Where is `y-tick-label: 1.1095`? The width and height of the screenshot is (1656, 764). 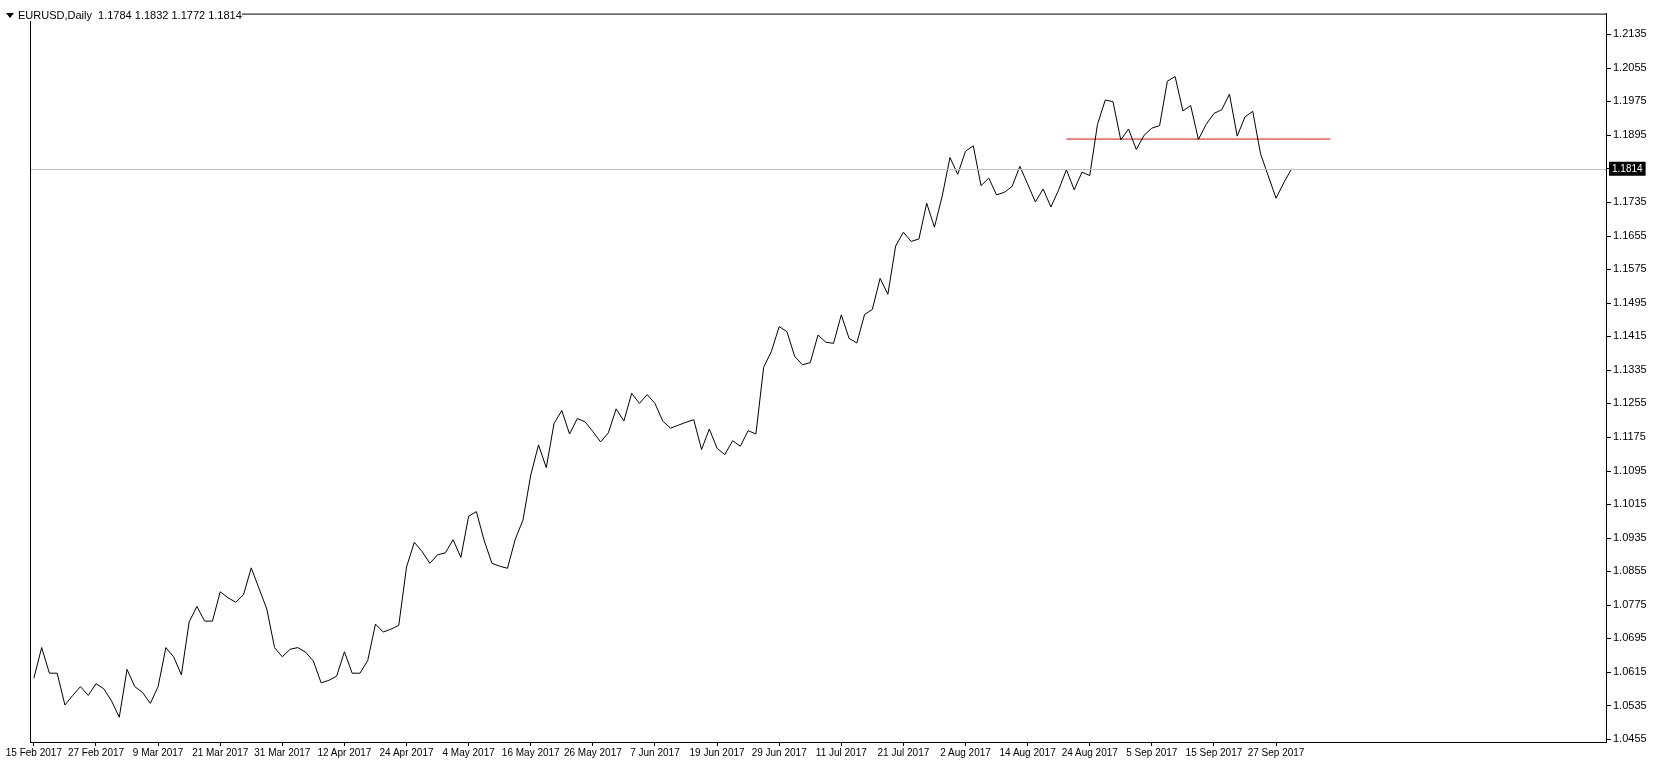 y-tick-label: 1.1095 is located at coordinates (1630, 469).